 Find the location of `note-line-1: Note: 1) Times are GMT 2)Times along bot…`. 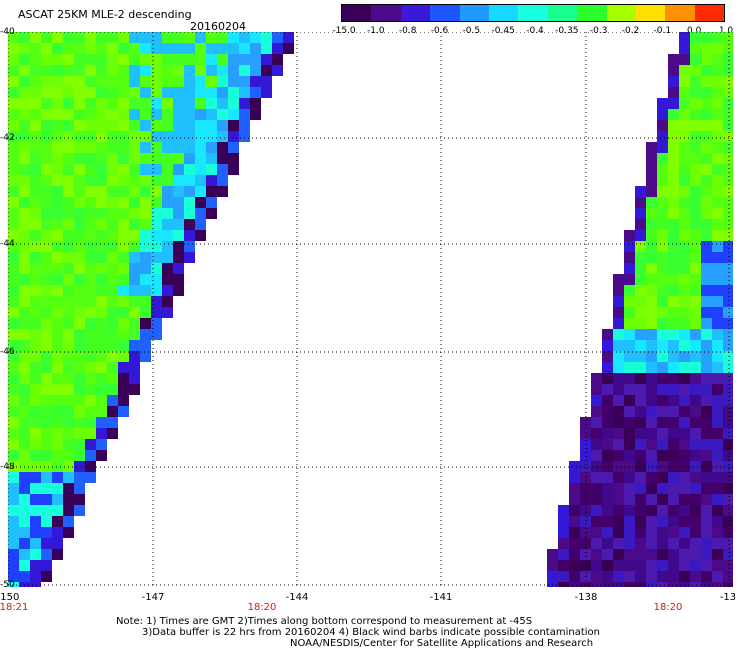

note-line-1: Note: 1) Times are GMT 2)Times along bot… is located at coordinates (324, 621).